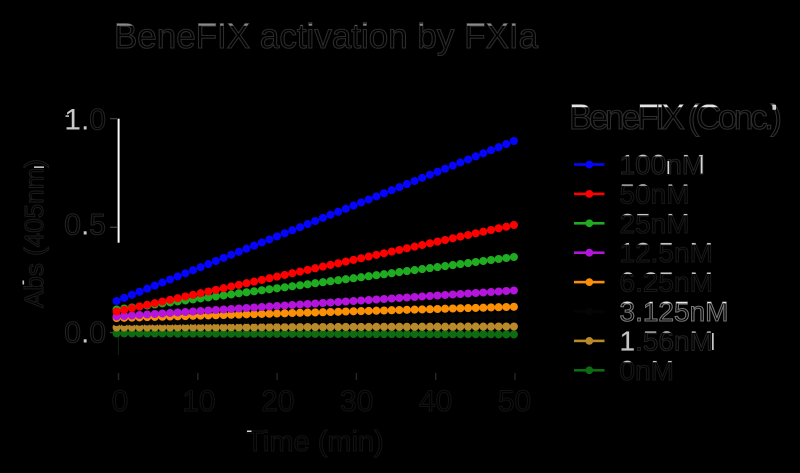 This screenshot has width=800, height=473. Describe the element at coordinates (34, 233) in the screenshot. I see `svg-text: Abs (405nm)` at that location.